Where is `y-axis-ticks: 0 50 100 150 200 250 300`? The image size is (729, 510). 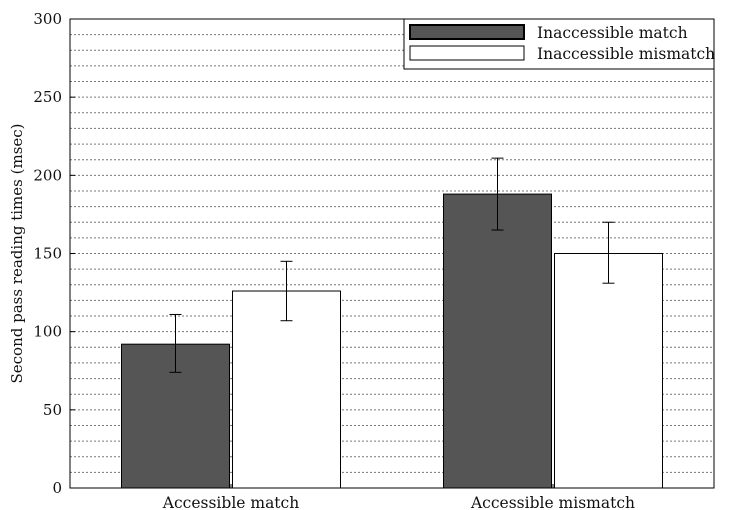
y-axis-ticks: 0 50 100 150 200 250 300 is located at coordinates (54, 253).